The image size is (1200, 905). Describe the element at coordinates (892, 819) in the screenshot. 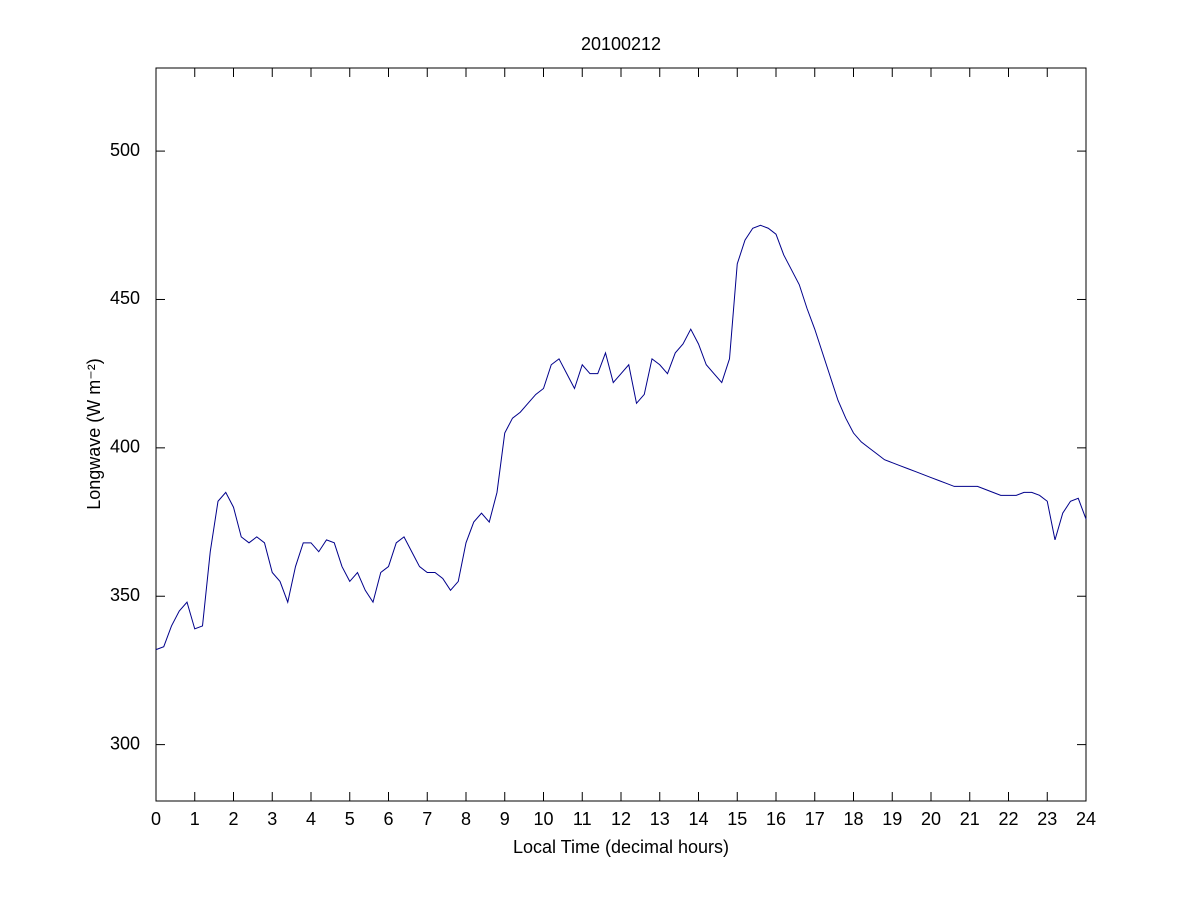

I see `x-tick-label: 19` at that location.